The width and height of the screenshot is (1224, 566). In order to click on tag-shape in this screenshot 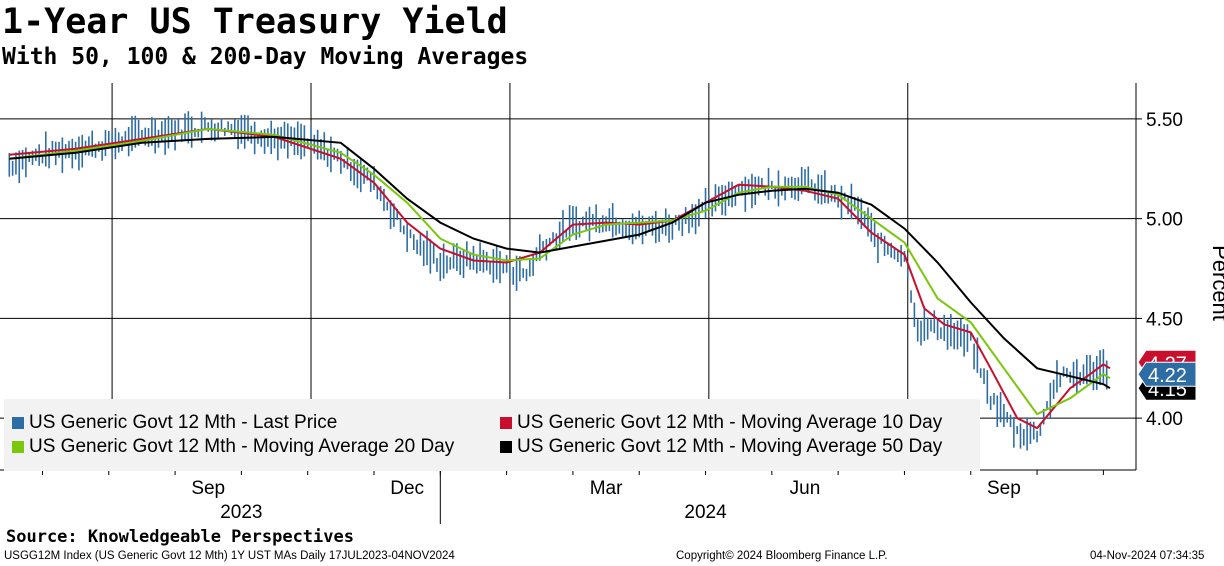, I will do `click(1167, 374)`.